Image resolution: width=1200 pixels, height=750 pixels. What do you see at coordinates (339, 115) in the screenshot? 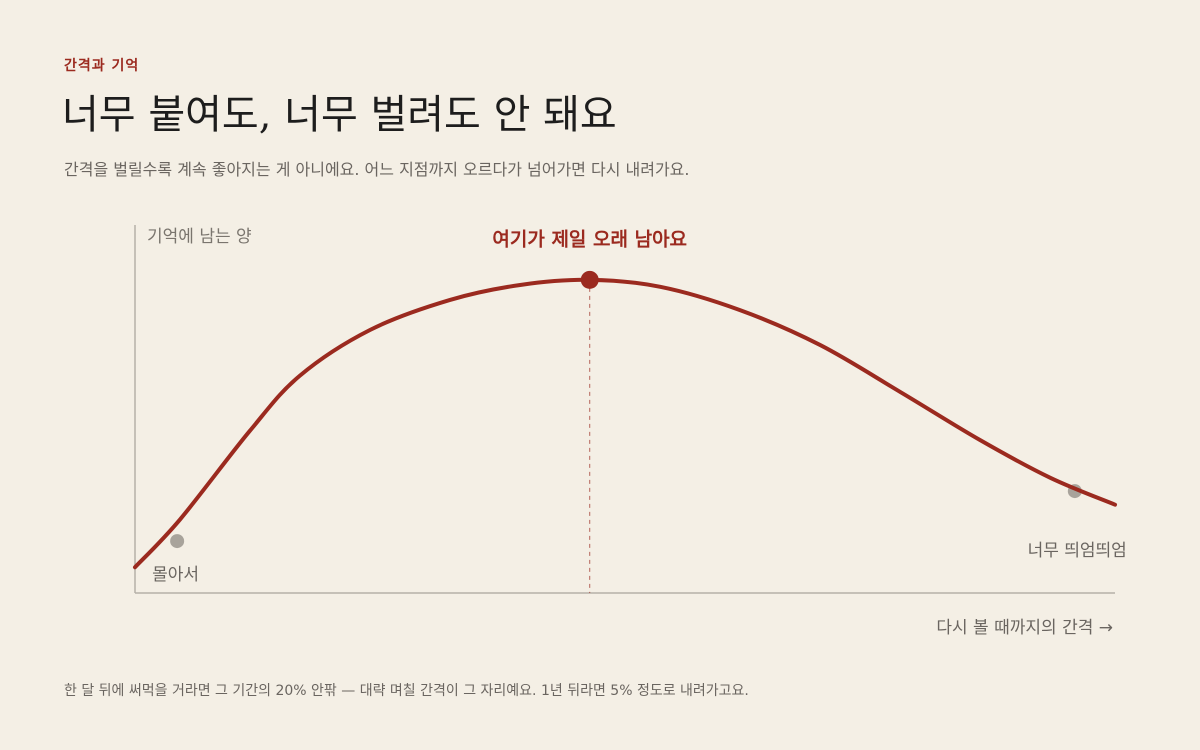
I see `title: 너무 붙여도, 너무 벌려도 안 돼요` at bounding box center [339, 115].